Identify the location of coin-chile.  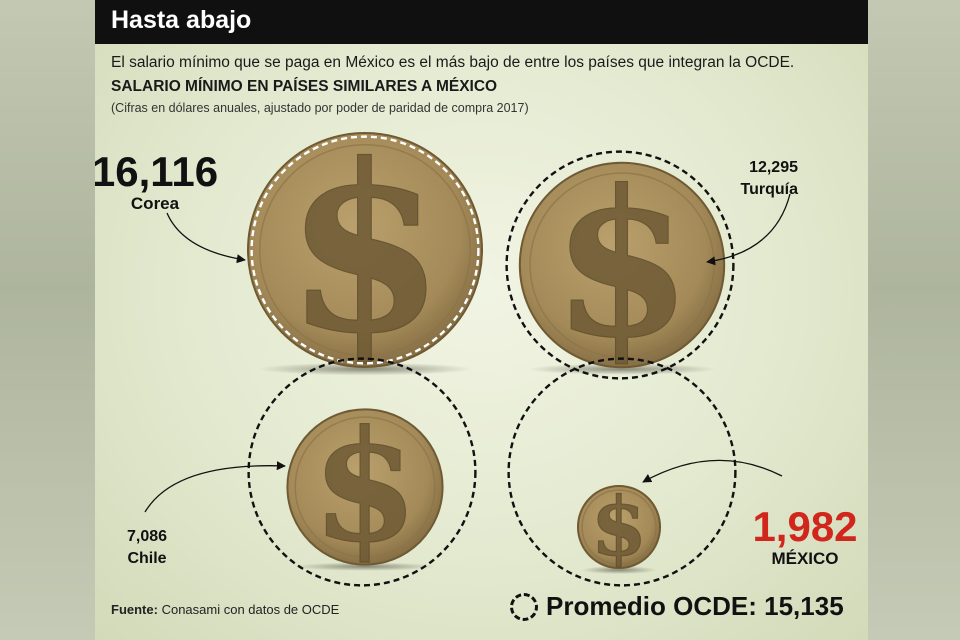
(365, 487).